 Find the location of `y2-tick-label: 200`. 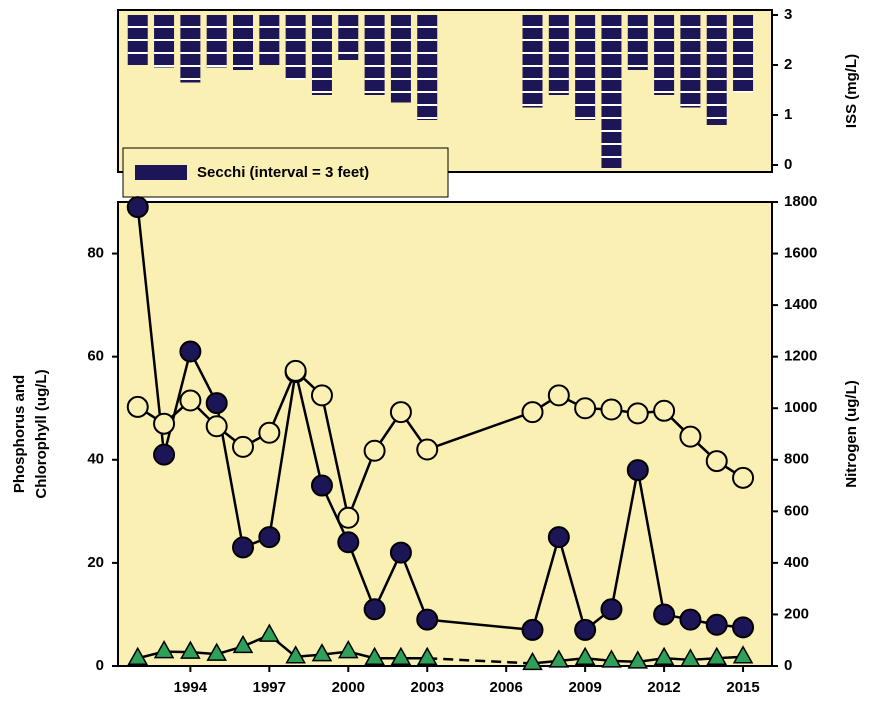

y2-tick-label: 200 is located at coordinates (796, 613).